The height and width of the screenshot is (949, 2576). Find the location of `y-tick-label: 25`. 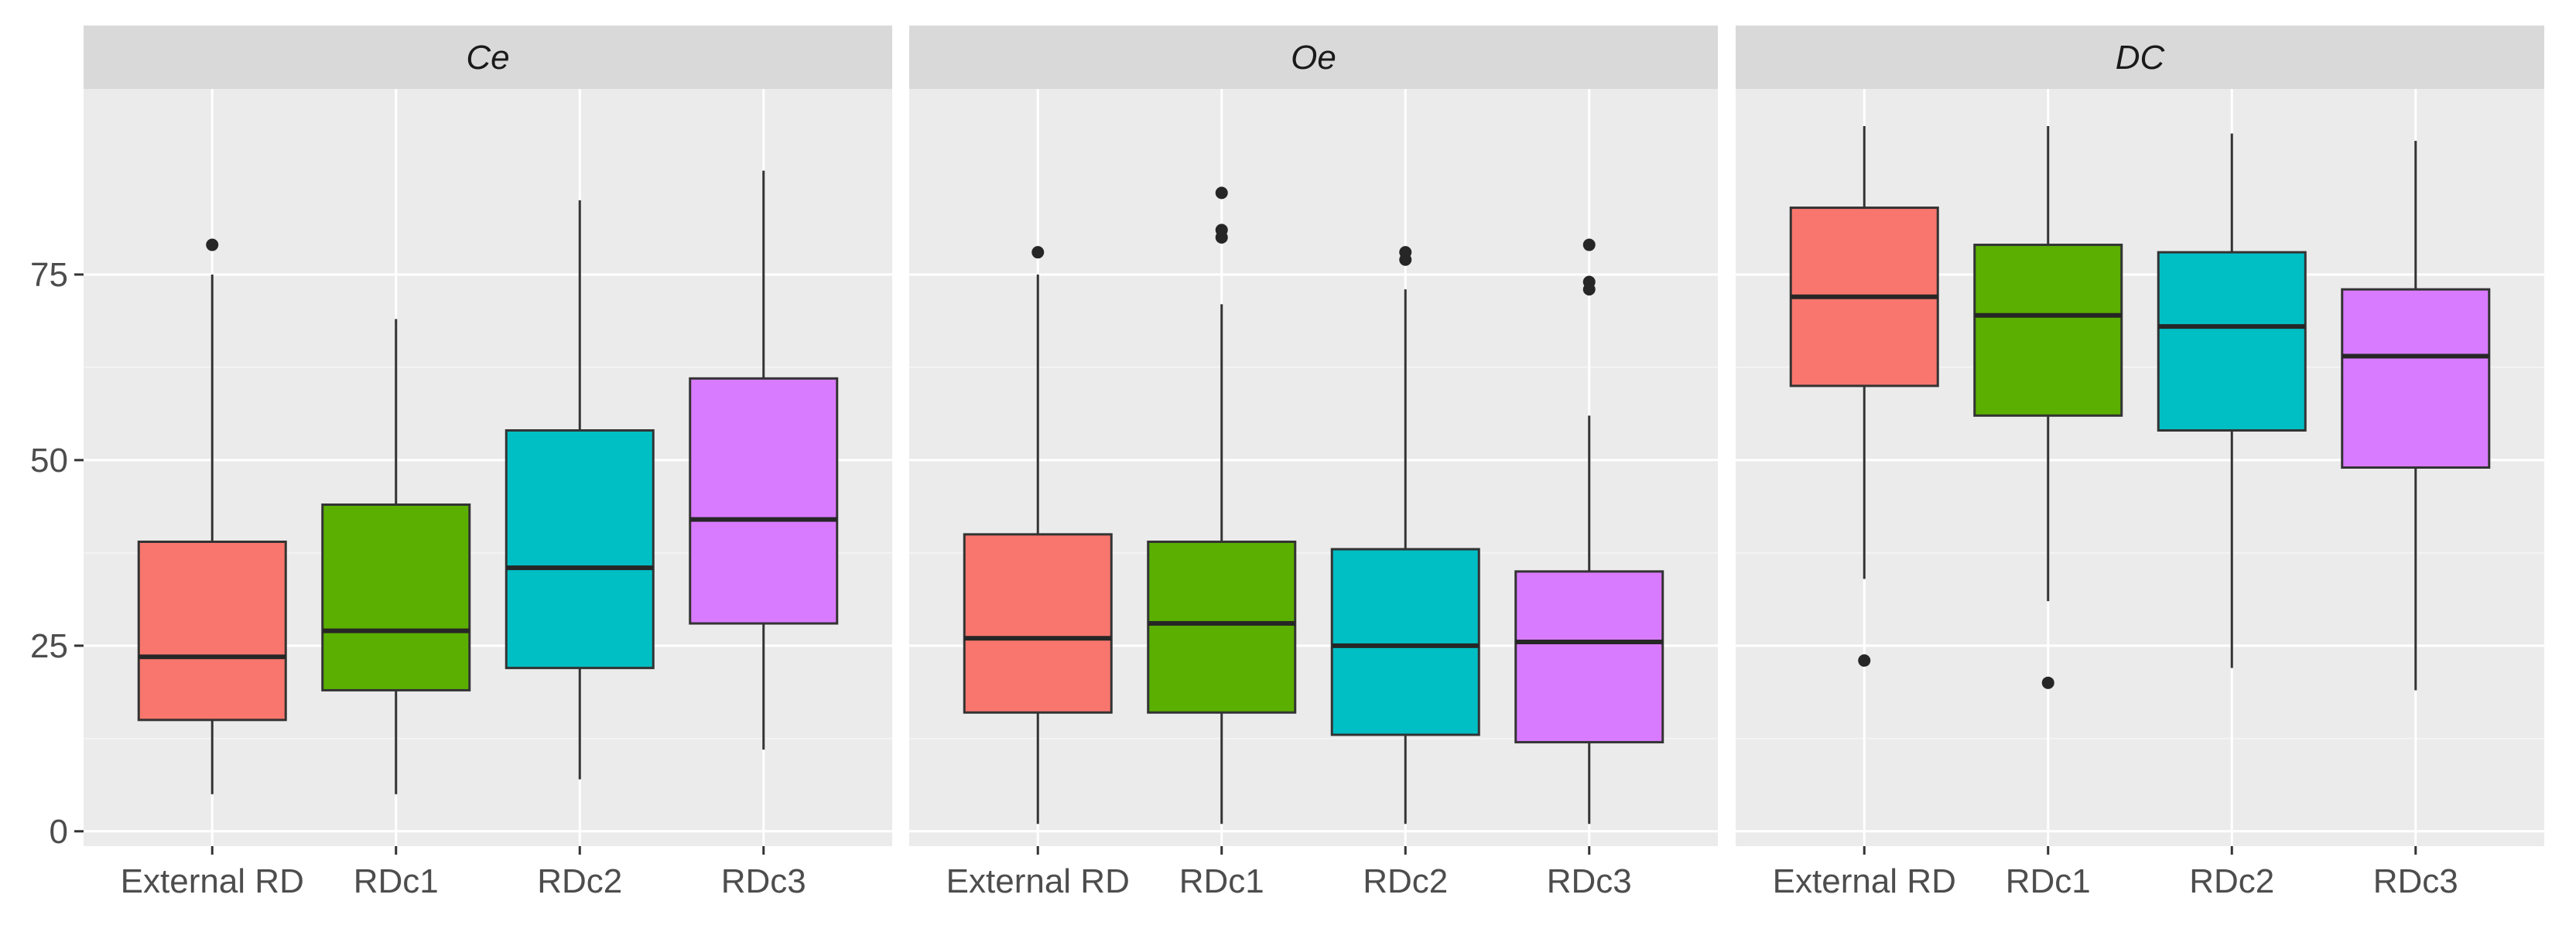

y-tick-label: 25 is located at coordinates (49, 646).